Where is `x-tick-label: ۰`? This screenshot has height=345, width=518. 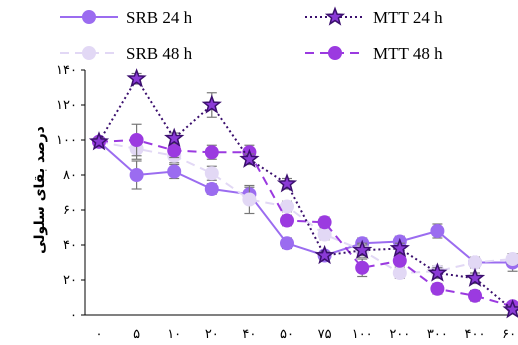
x-tick-label: ۰ is located at coordinates (99, 334).